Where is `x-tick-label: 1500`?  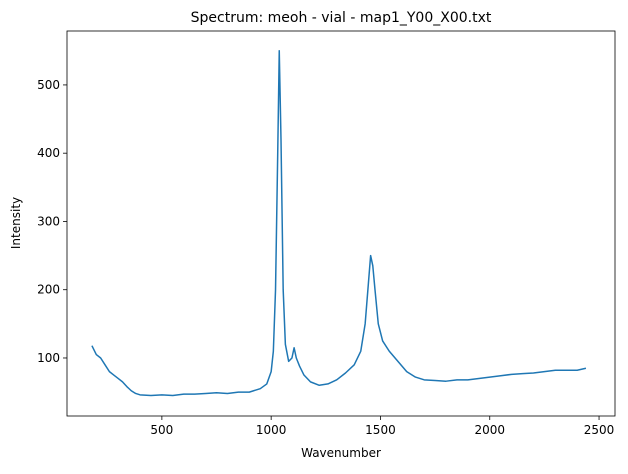 x-tick-label: 1500 is located at coordinates (380, 430).